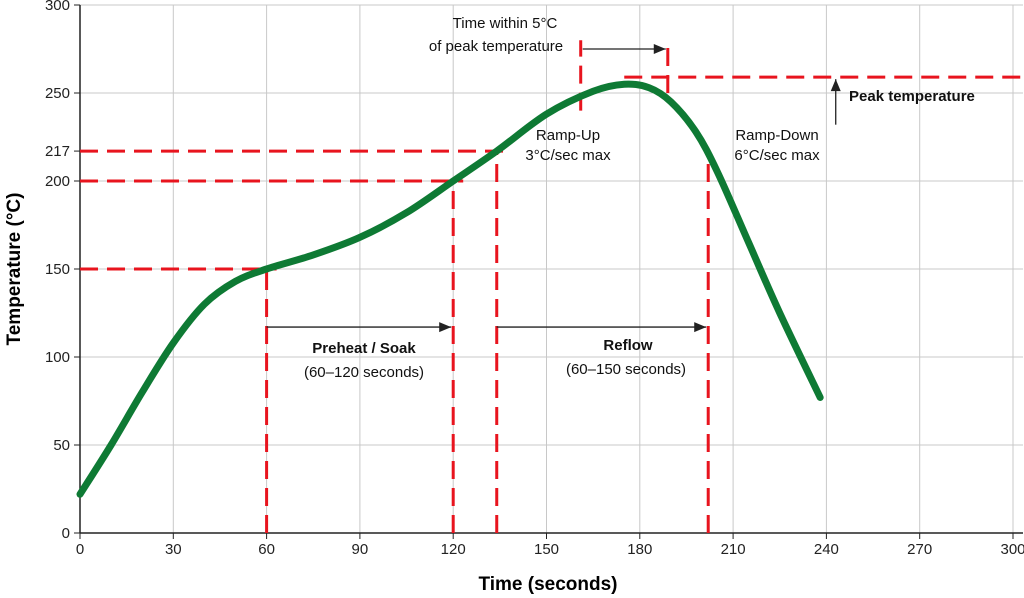 The image size is (1024, 598). Describe the element at coordinates (733, 549) in the screenshot. I see `x-tick-label: 210` at that location.